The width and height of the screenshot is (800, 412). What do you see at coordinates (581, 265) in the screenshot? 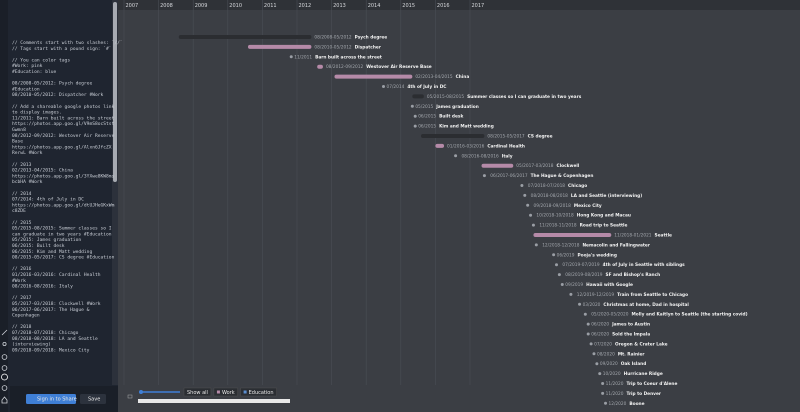
I see `event-date: 07/2019-07/2019` at bounding box center [581, 265].